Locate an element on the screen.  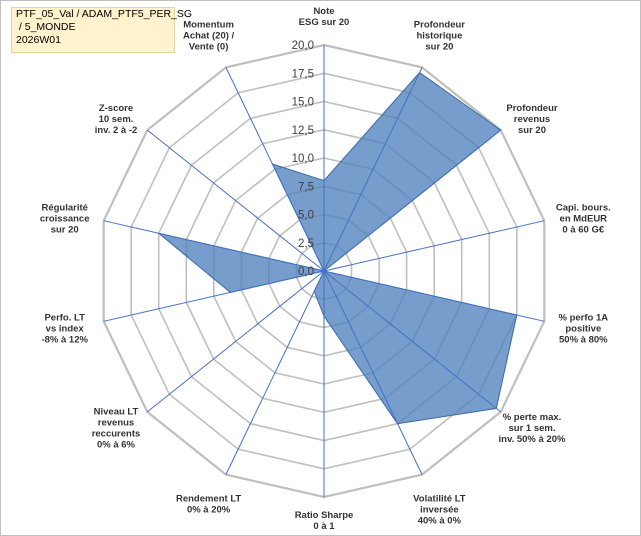
chart-title-line-3: 2026W01 is located at coordinates (38, 40).